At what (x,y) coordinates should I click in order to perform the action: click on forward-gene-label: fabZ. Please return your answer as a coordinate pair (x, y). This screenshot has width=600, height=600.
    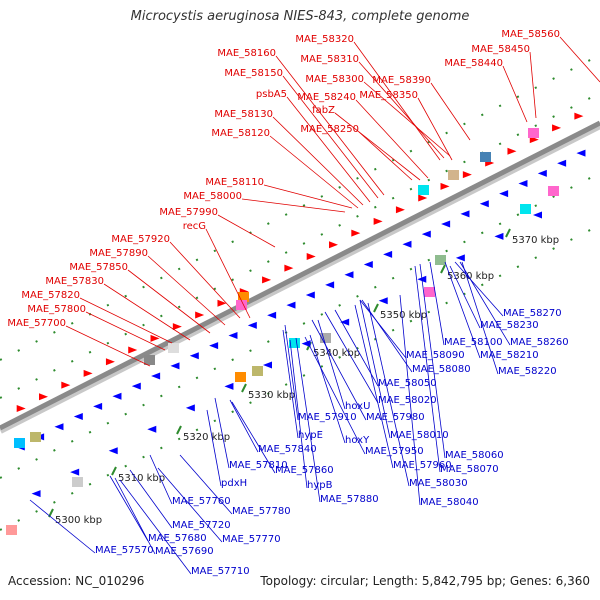
    Looking at the image, I should click on (366, 143).